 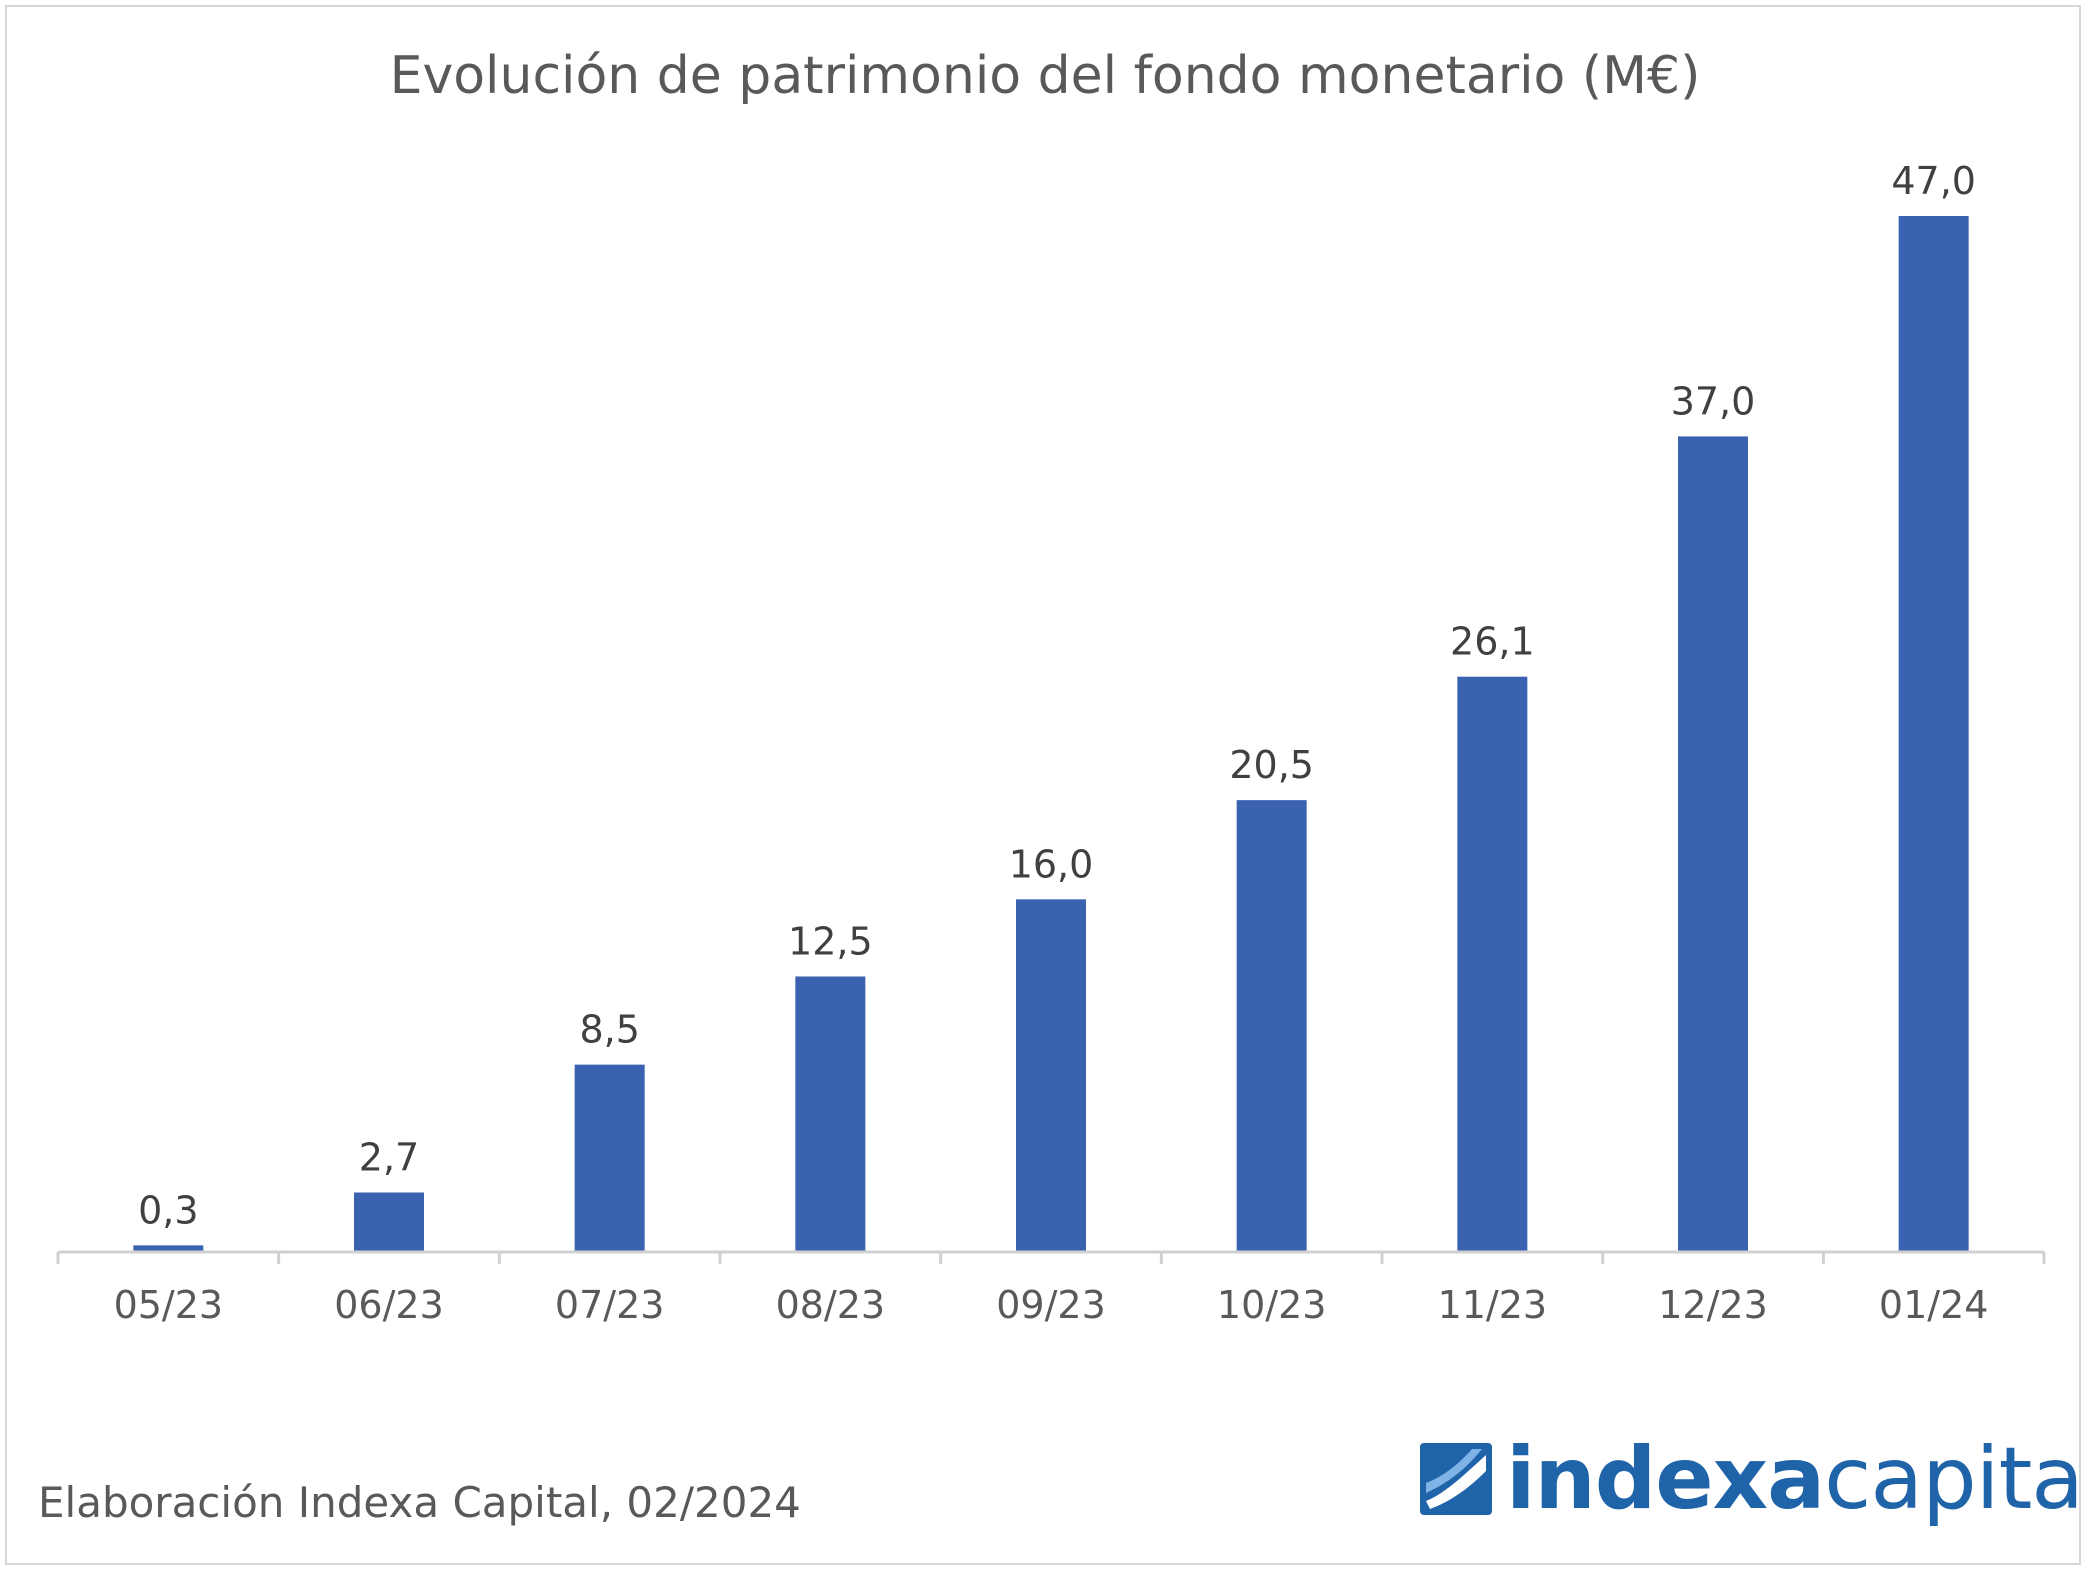 I want to click on x-tick-label: 10/23, so click(x=1272, y=1305).